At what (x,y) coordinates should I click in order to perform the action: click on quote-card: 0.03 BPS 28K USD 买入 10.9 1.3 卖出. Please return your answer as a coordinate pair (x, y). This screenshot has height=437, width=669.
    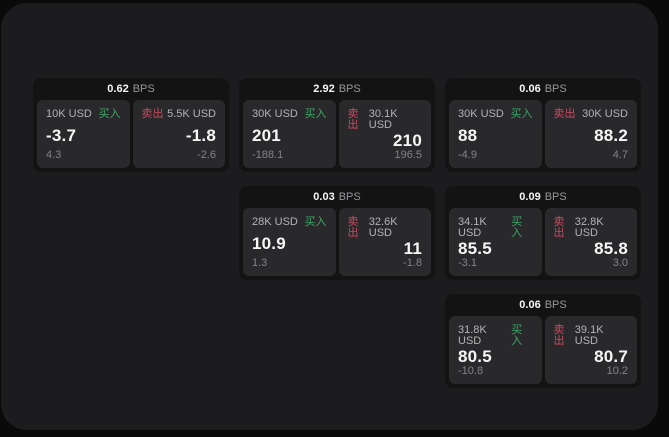
    Looking at the image, I should click on (337, 233).